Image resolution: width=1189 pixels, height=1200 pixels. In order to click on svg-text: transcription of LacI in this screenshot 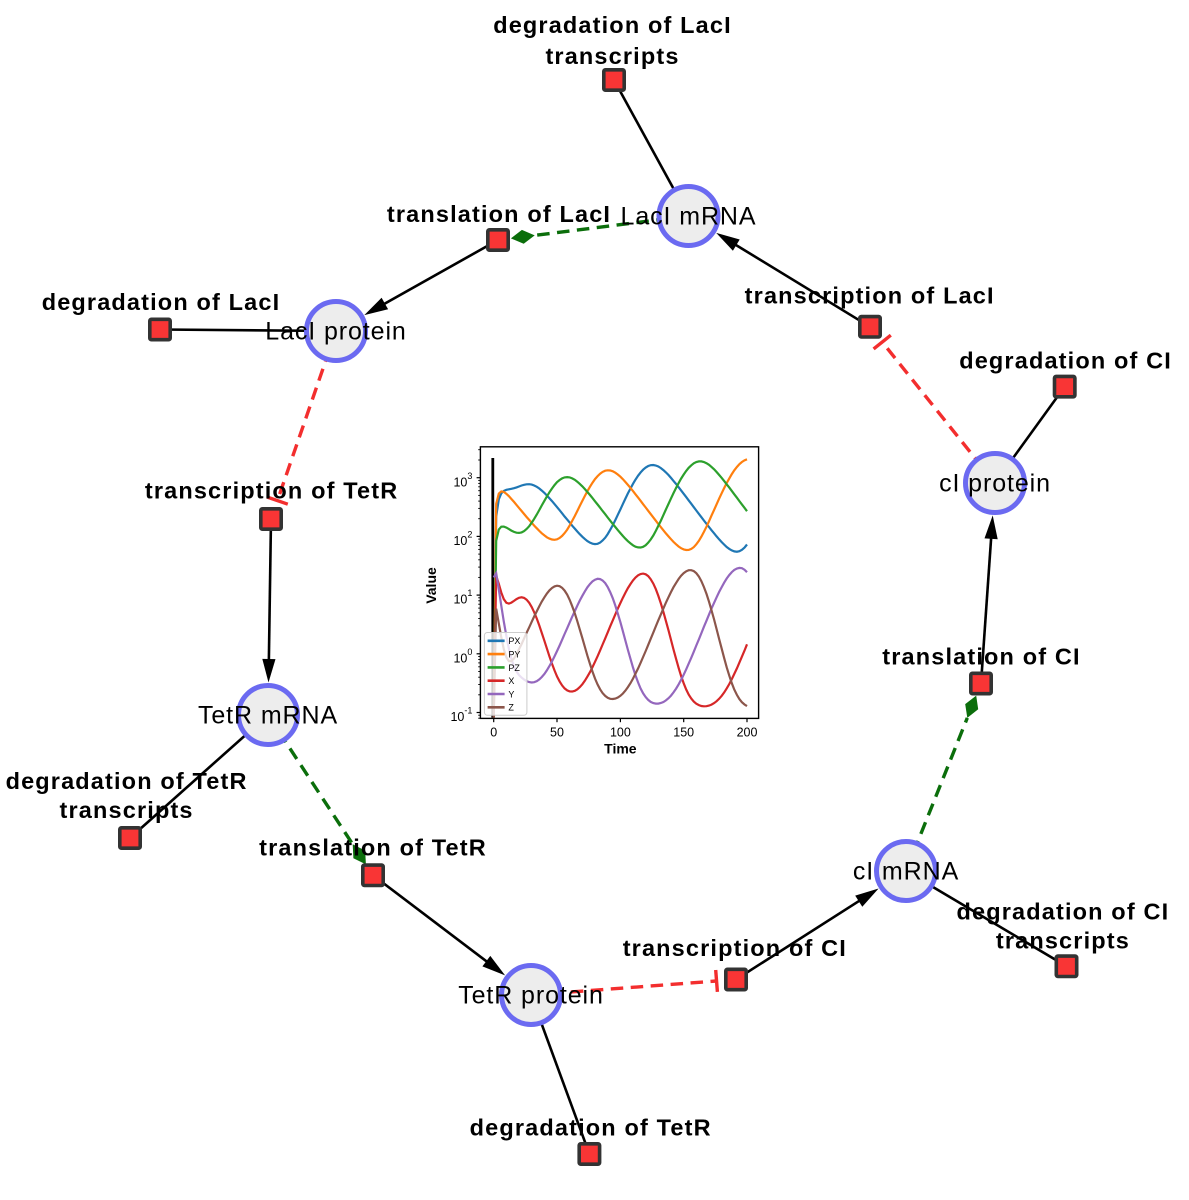, I will do `click(870, 295)`.